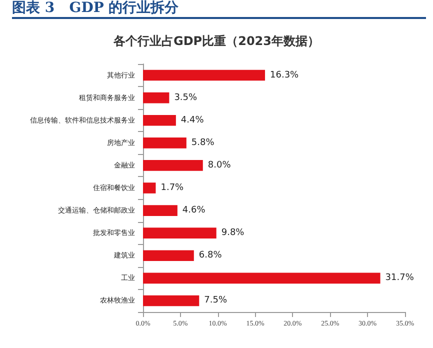 The image size is (433, 348). I want to click on data-label: 8.0%, so click(220, 165).